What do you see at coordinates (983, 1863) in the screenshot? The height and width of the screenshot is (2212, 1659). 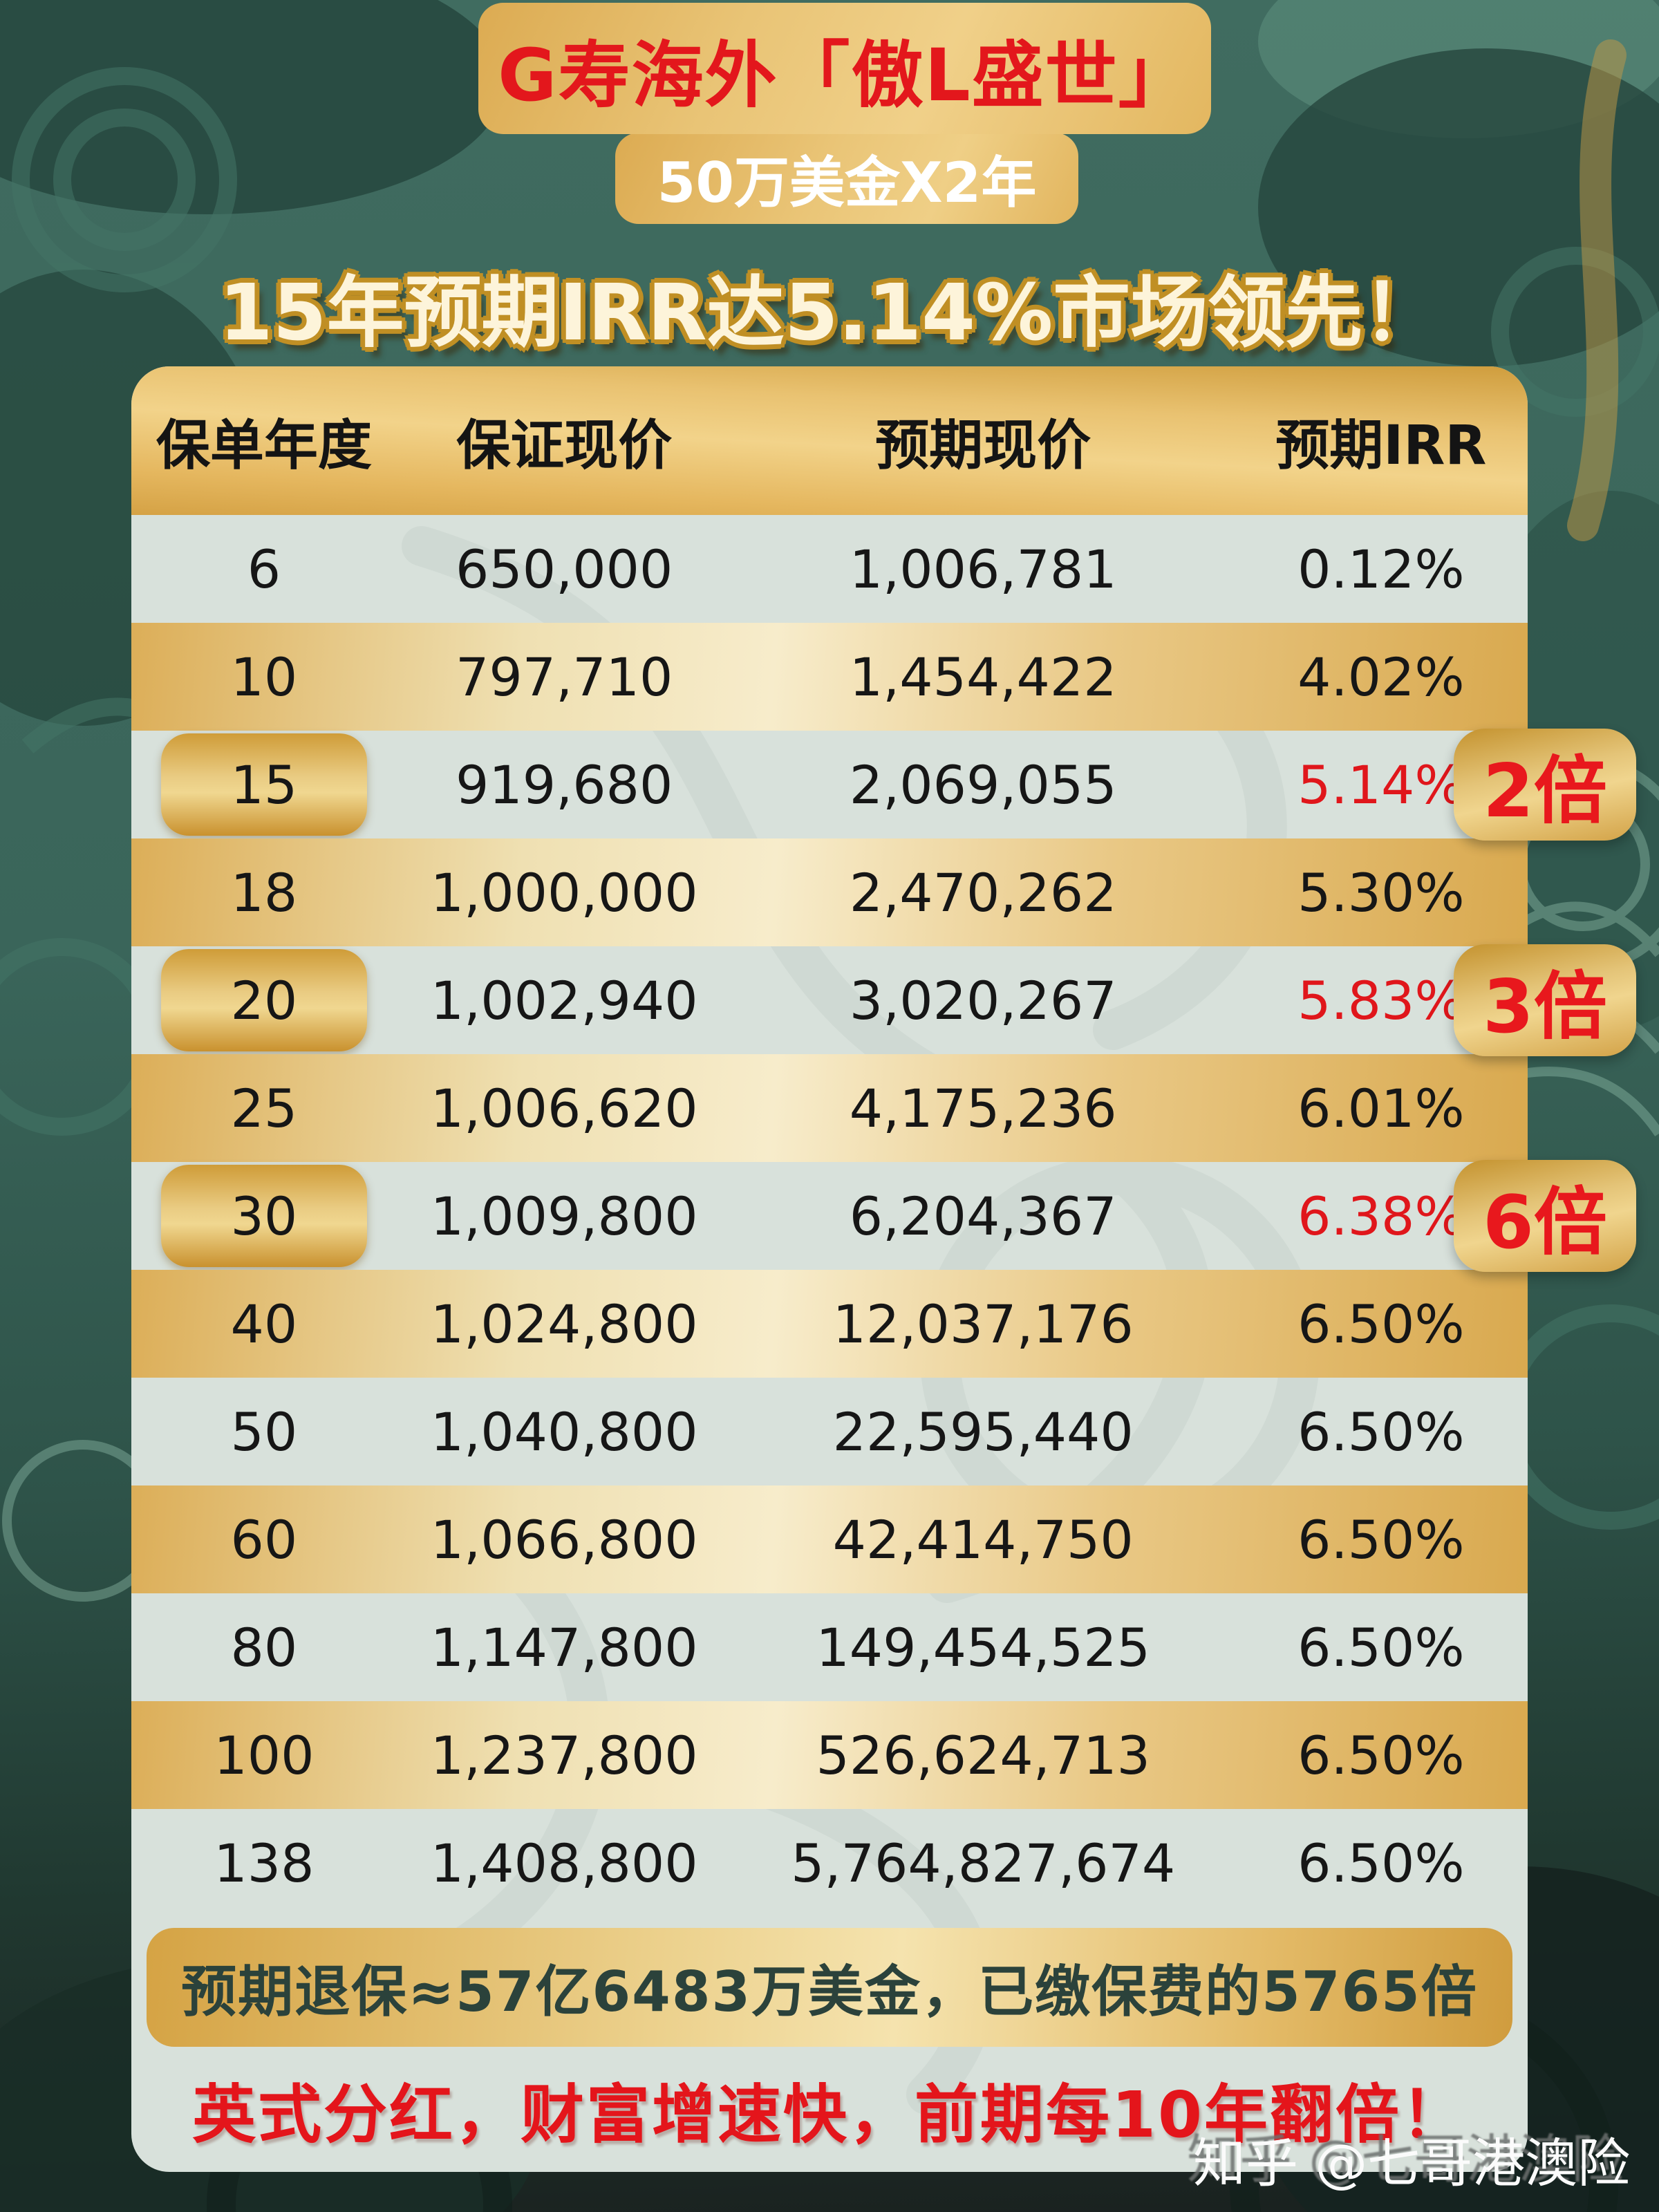 I see `expected-value-cell: 5,764,827,674` at bounding box center [983, 1863].